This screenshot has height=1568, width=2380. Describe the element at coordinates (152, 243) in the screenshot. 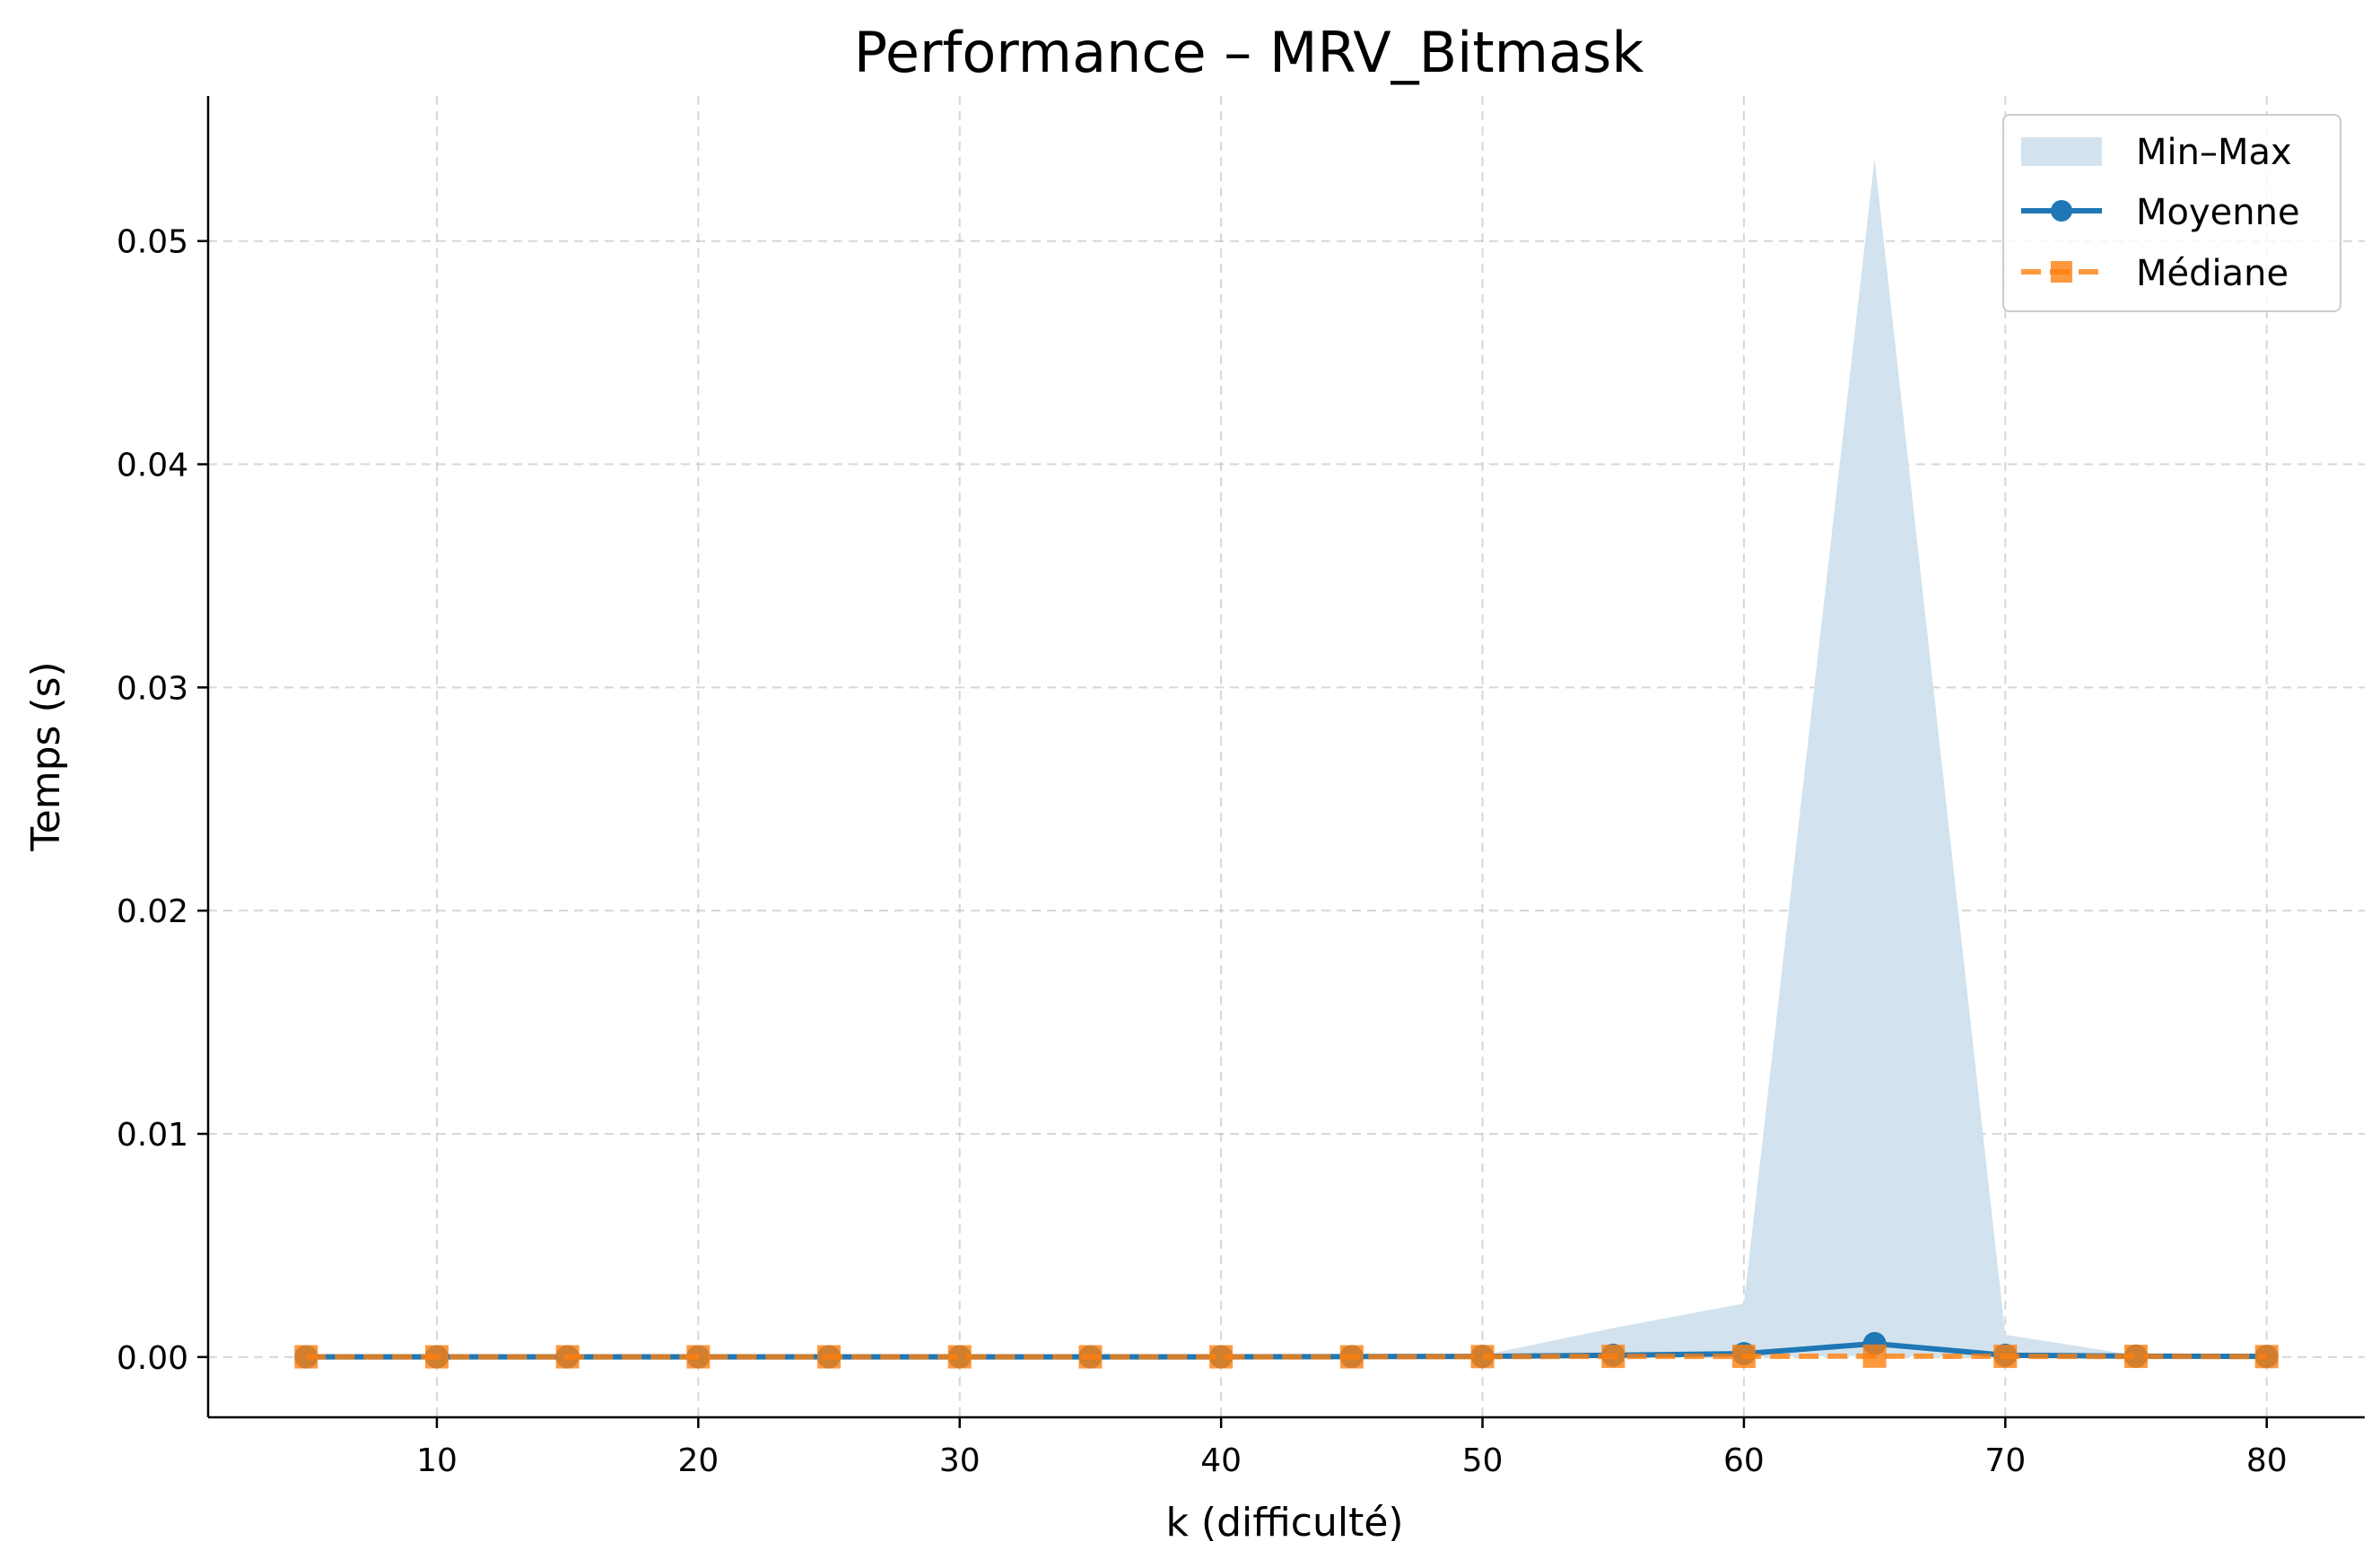

I see `y-tick-label: 0.05` at that location.